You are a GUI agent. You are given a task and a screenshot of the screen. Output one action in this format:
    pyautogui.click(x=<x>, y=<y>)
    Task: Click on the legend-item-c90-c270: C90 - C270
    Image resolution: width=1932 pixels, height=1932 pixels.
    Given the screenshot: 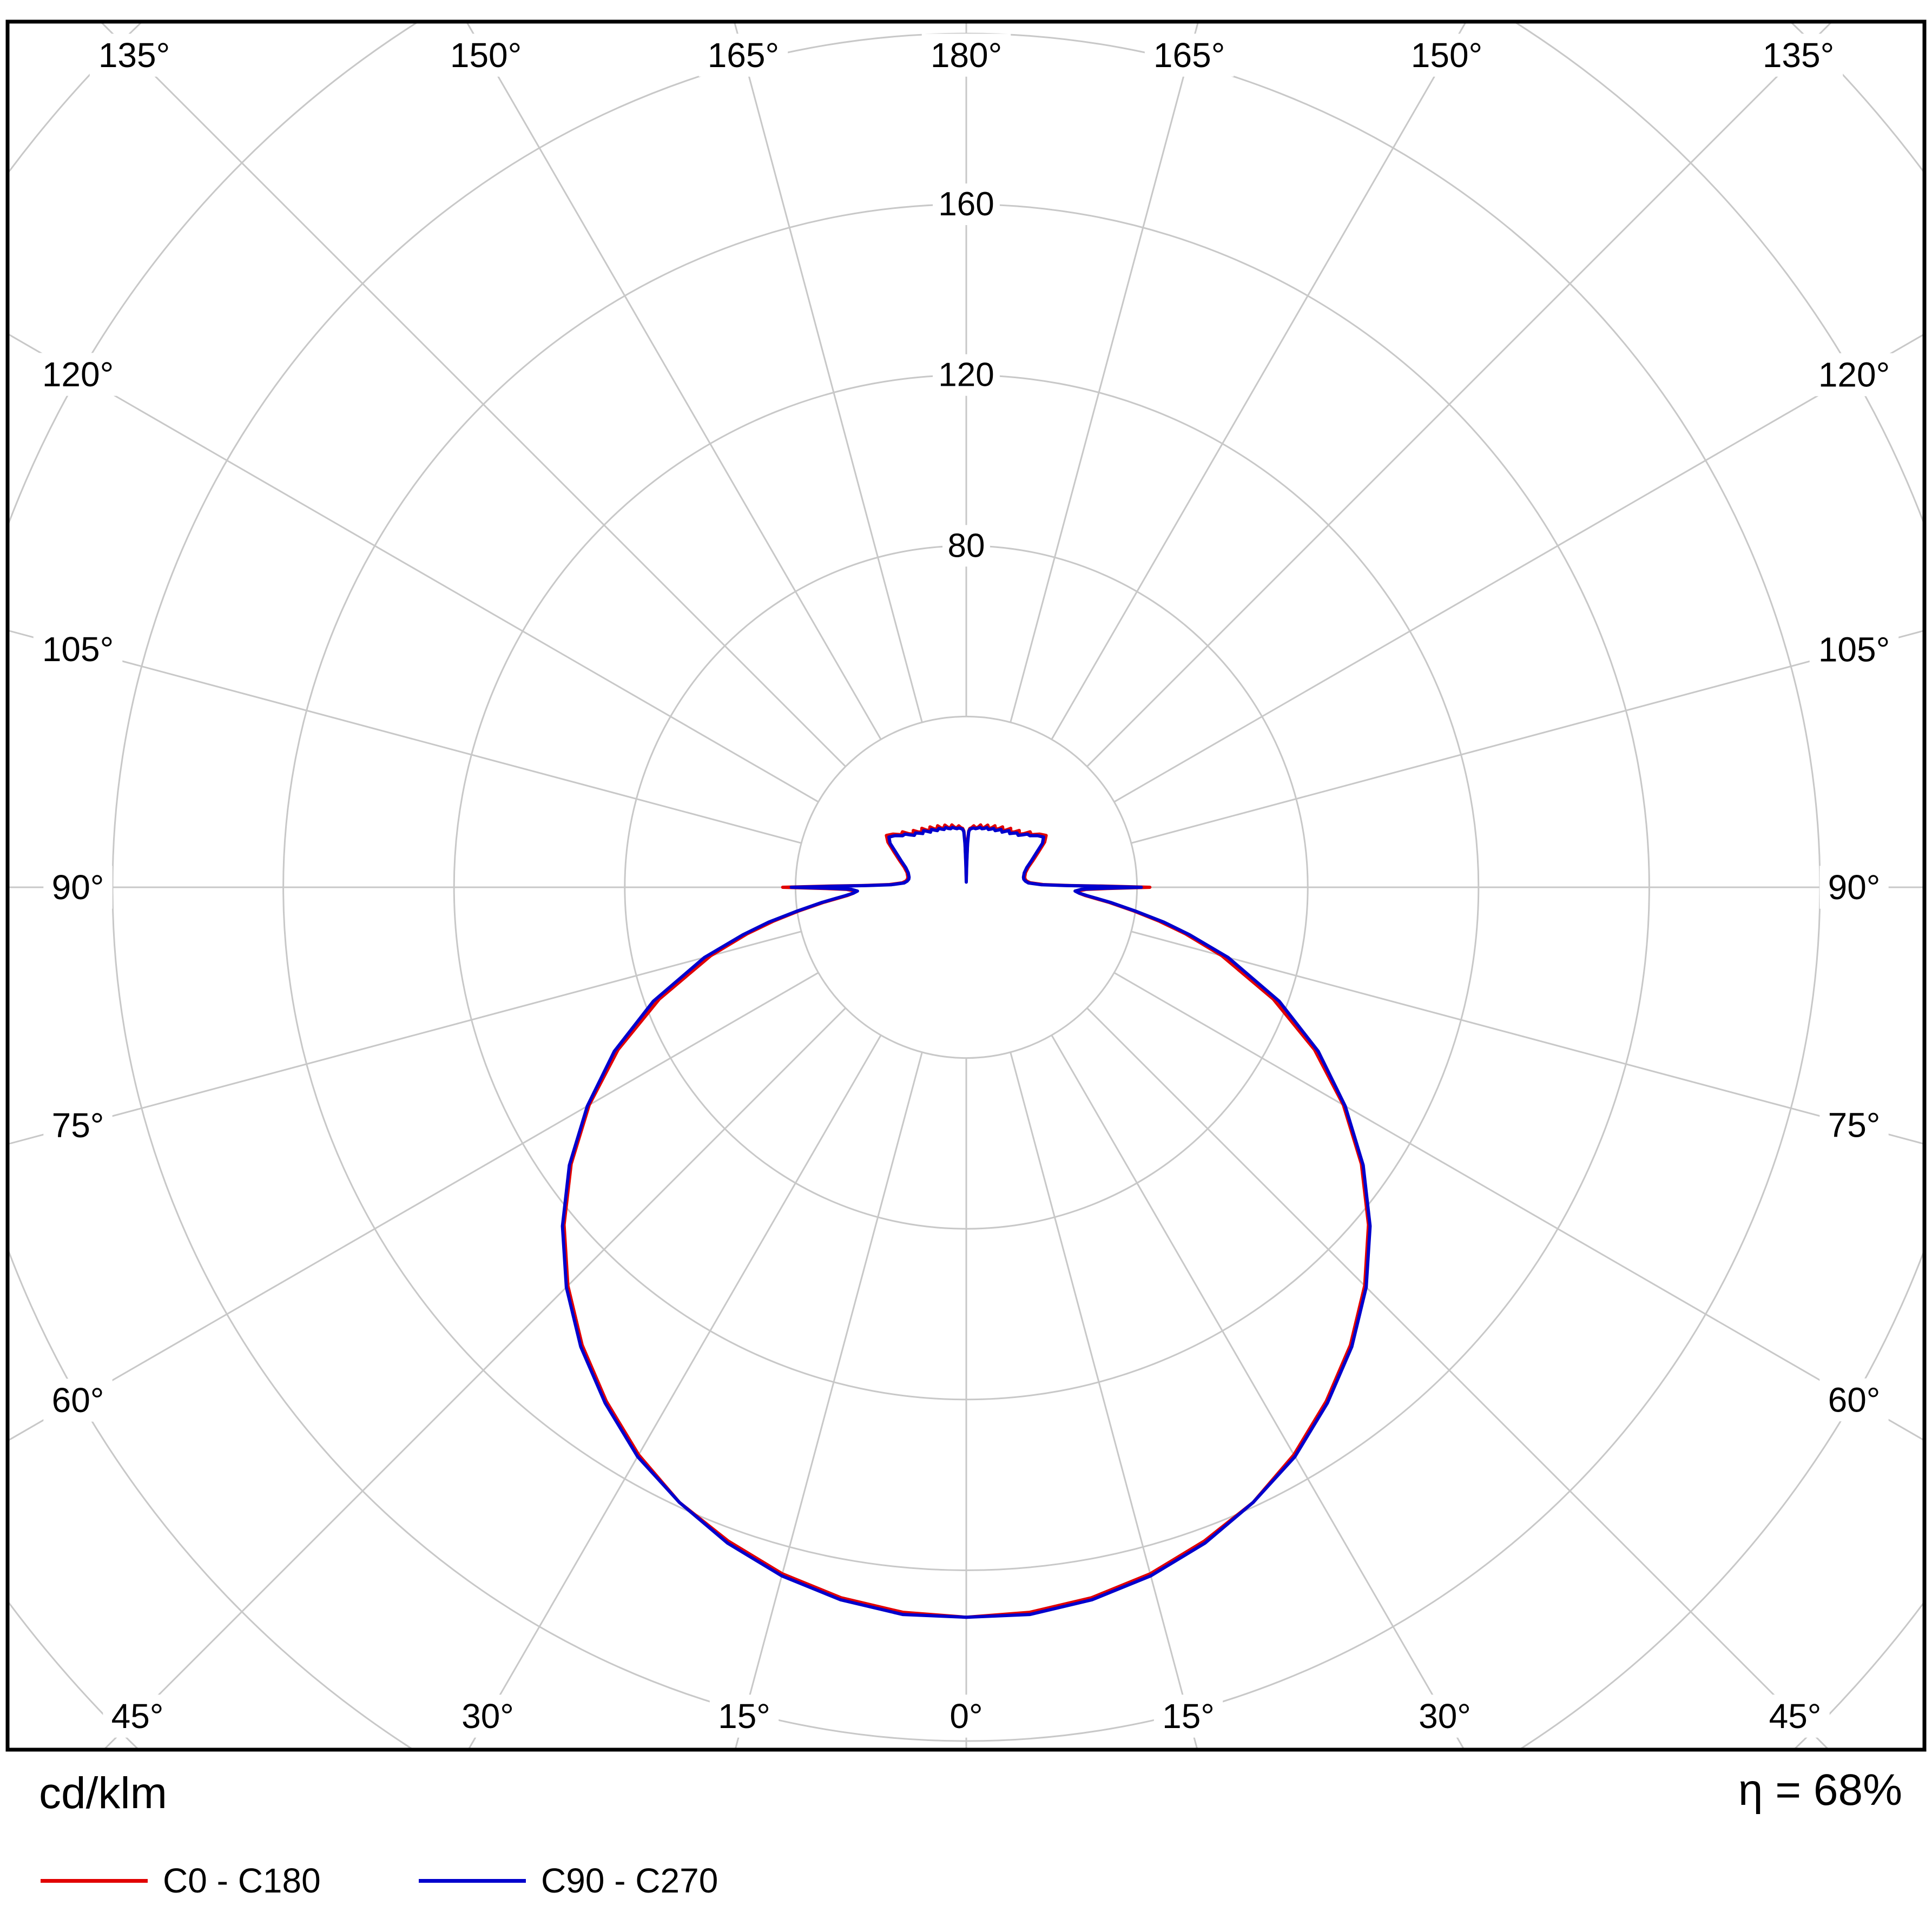 What is the action you would take?
    pyautogui.click(x=568, y=1880)
    